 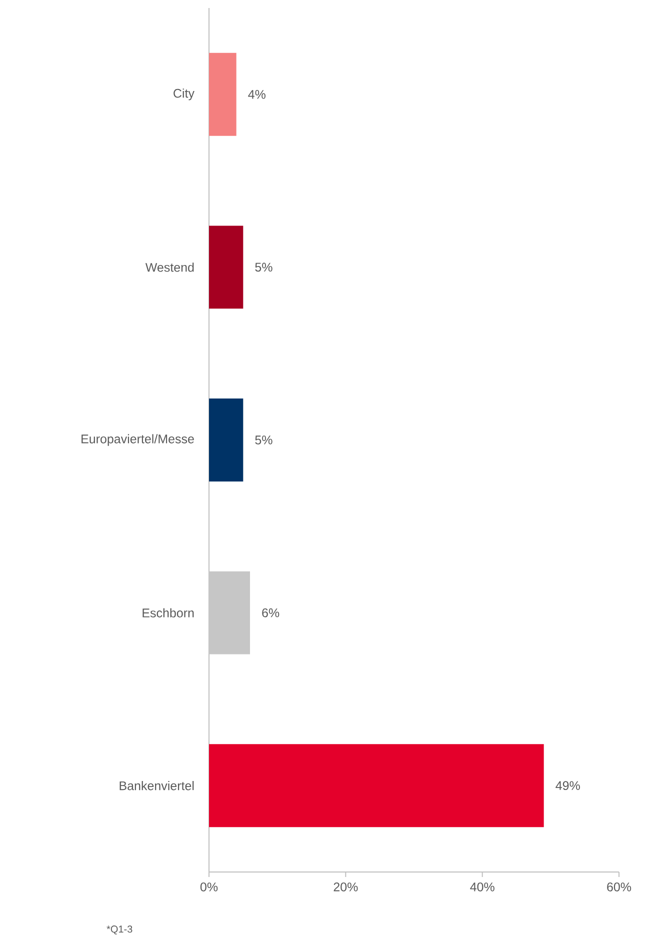 What do you see at coordinates (209, 887) in the screenshot?
I see `x-tick-label: 0%` at bounding box center [209, 887].